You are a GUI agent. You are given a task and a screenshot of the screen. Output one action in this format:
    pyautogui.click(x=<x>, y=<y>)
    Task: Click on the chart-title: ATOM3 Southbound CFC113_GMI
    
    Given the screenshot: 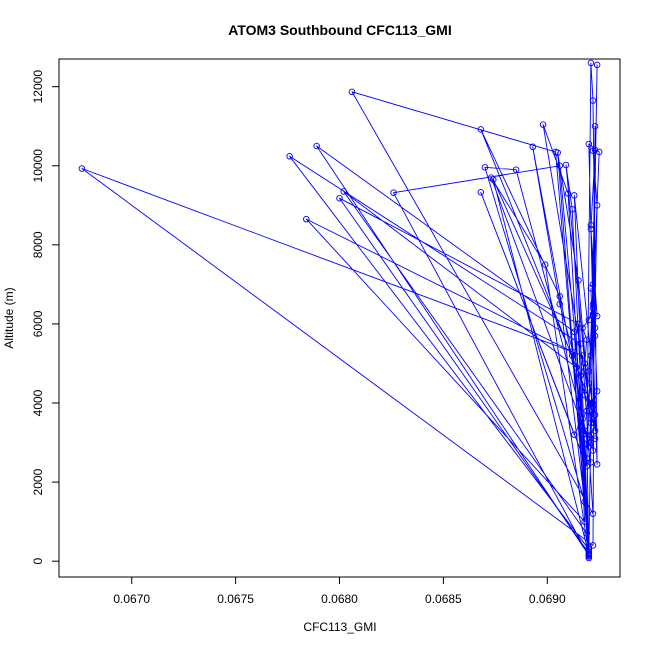 What is the action you would take?
    pyautogui.click(x=340, y=30)
    